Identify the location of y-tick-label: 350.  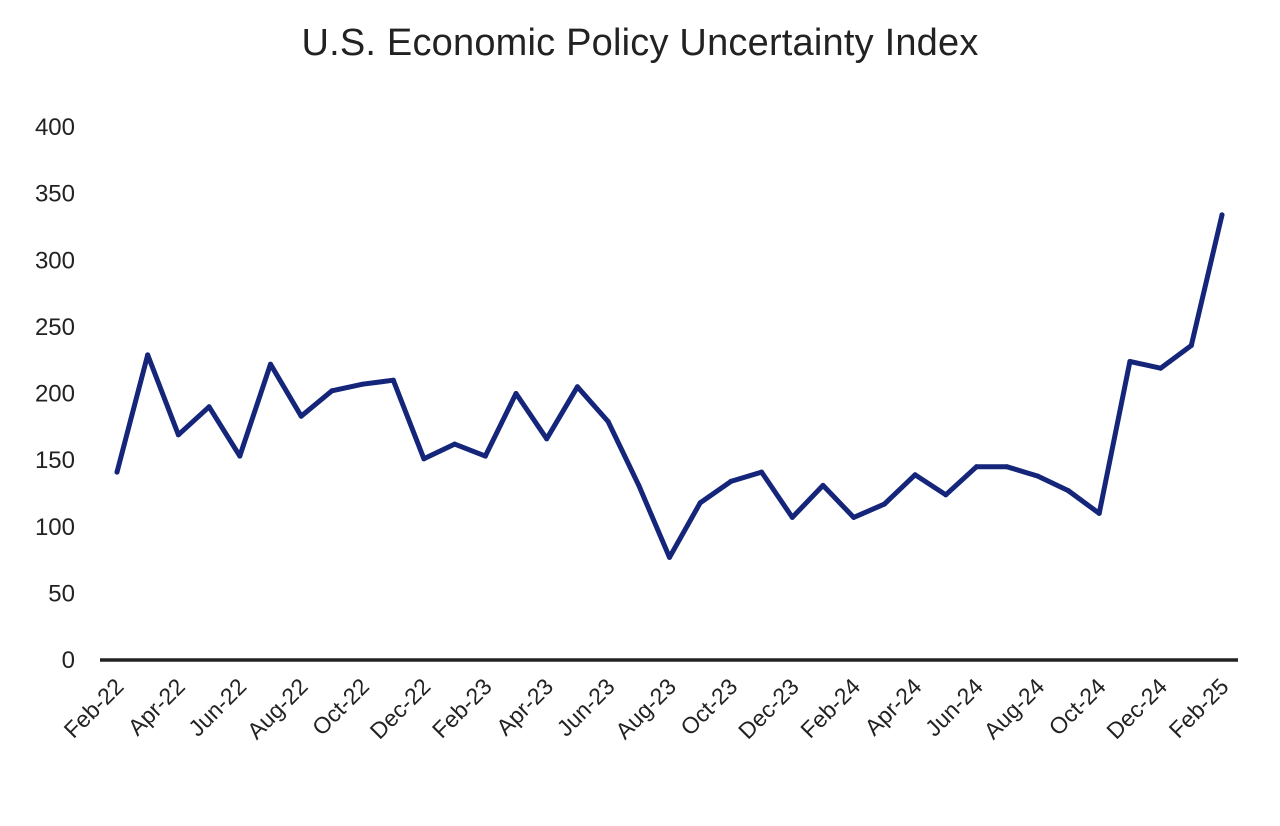
(55, 194).